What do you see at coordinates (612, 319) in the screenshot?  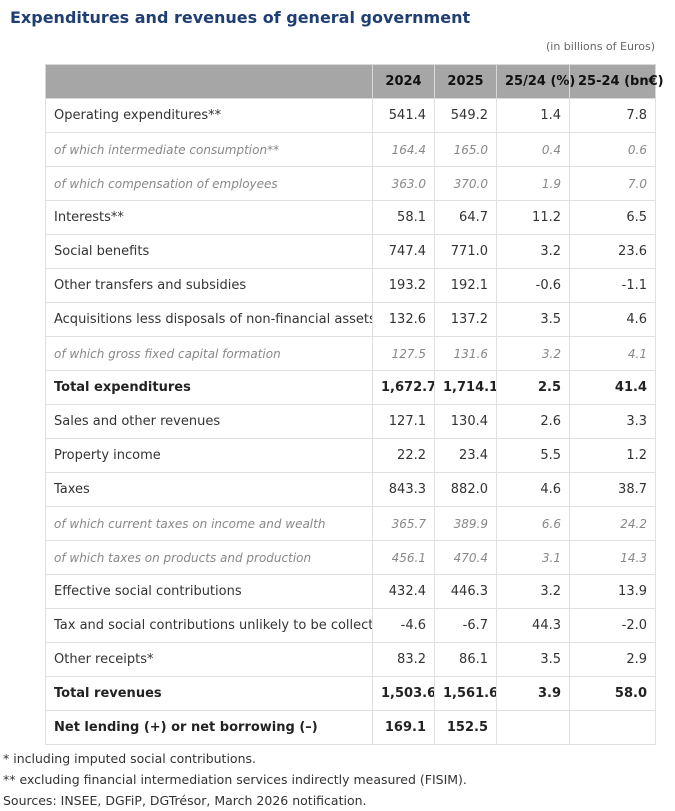 I see `cell-abs-change: 4.6` at bounding box center [612, 319].